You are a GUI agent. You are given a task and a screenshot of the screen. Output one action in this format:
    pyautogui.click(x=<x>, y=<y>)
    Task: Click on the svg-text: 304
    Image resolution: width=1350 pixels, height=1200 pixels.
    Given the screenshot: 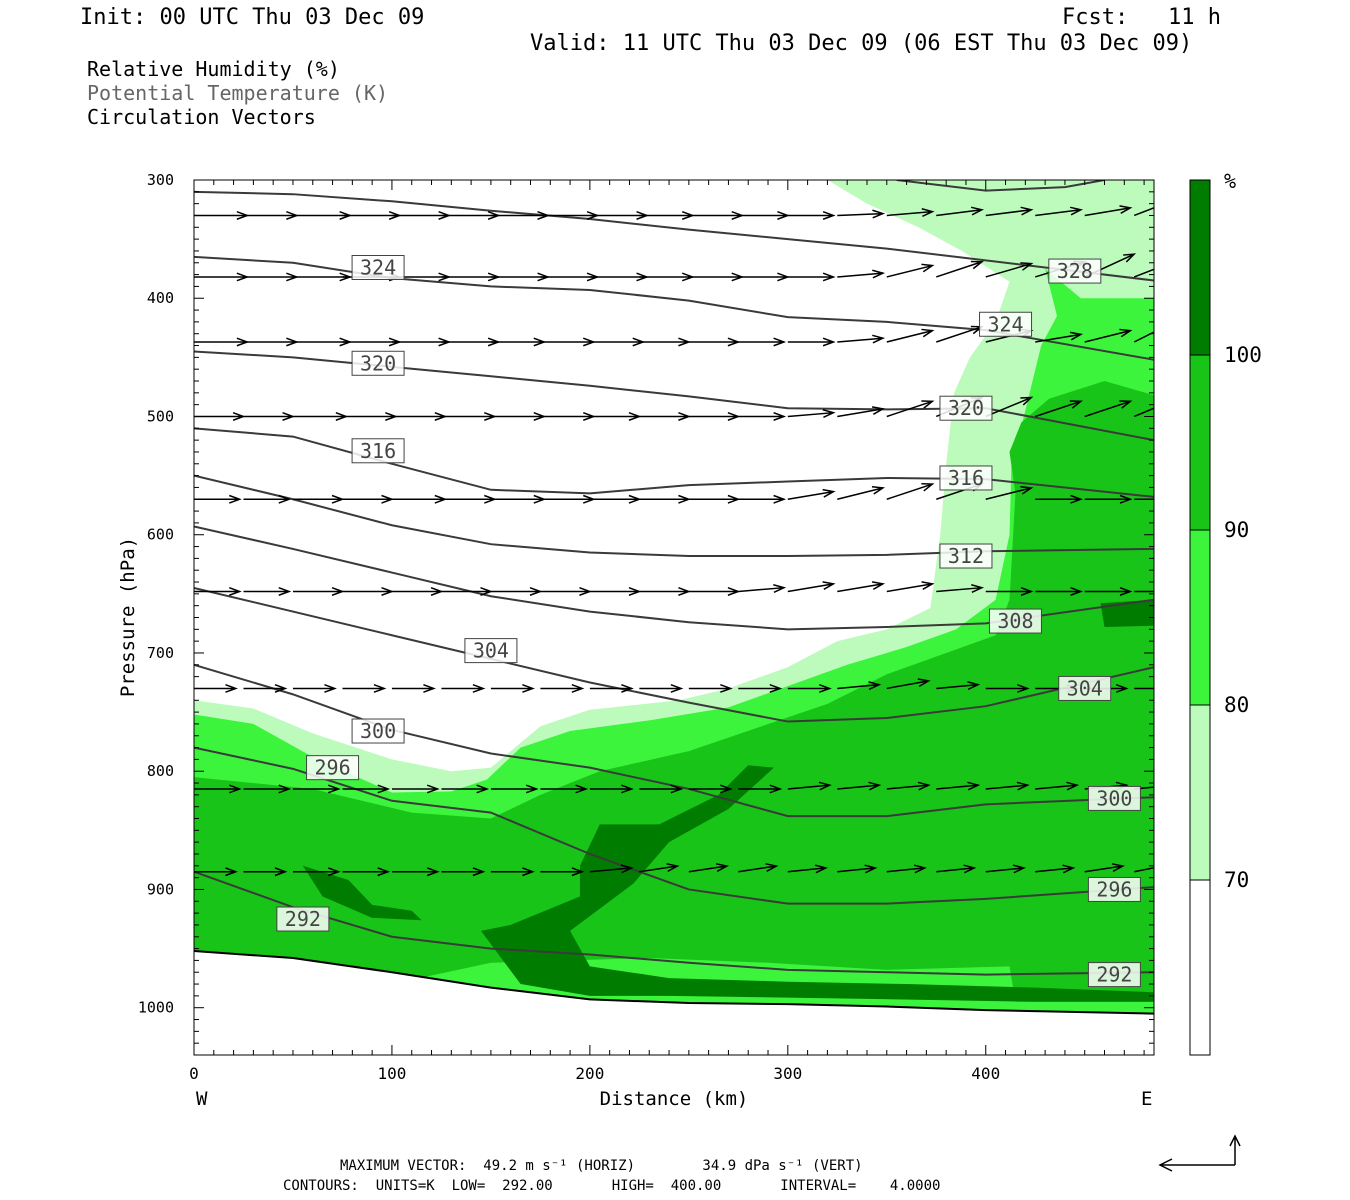 What is the action you would take?
    pyautogui.click(x=1085, y=688)
    